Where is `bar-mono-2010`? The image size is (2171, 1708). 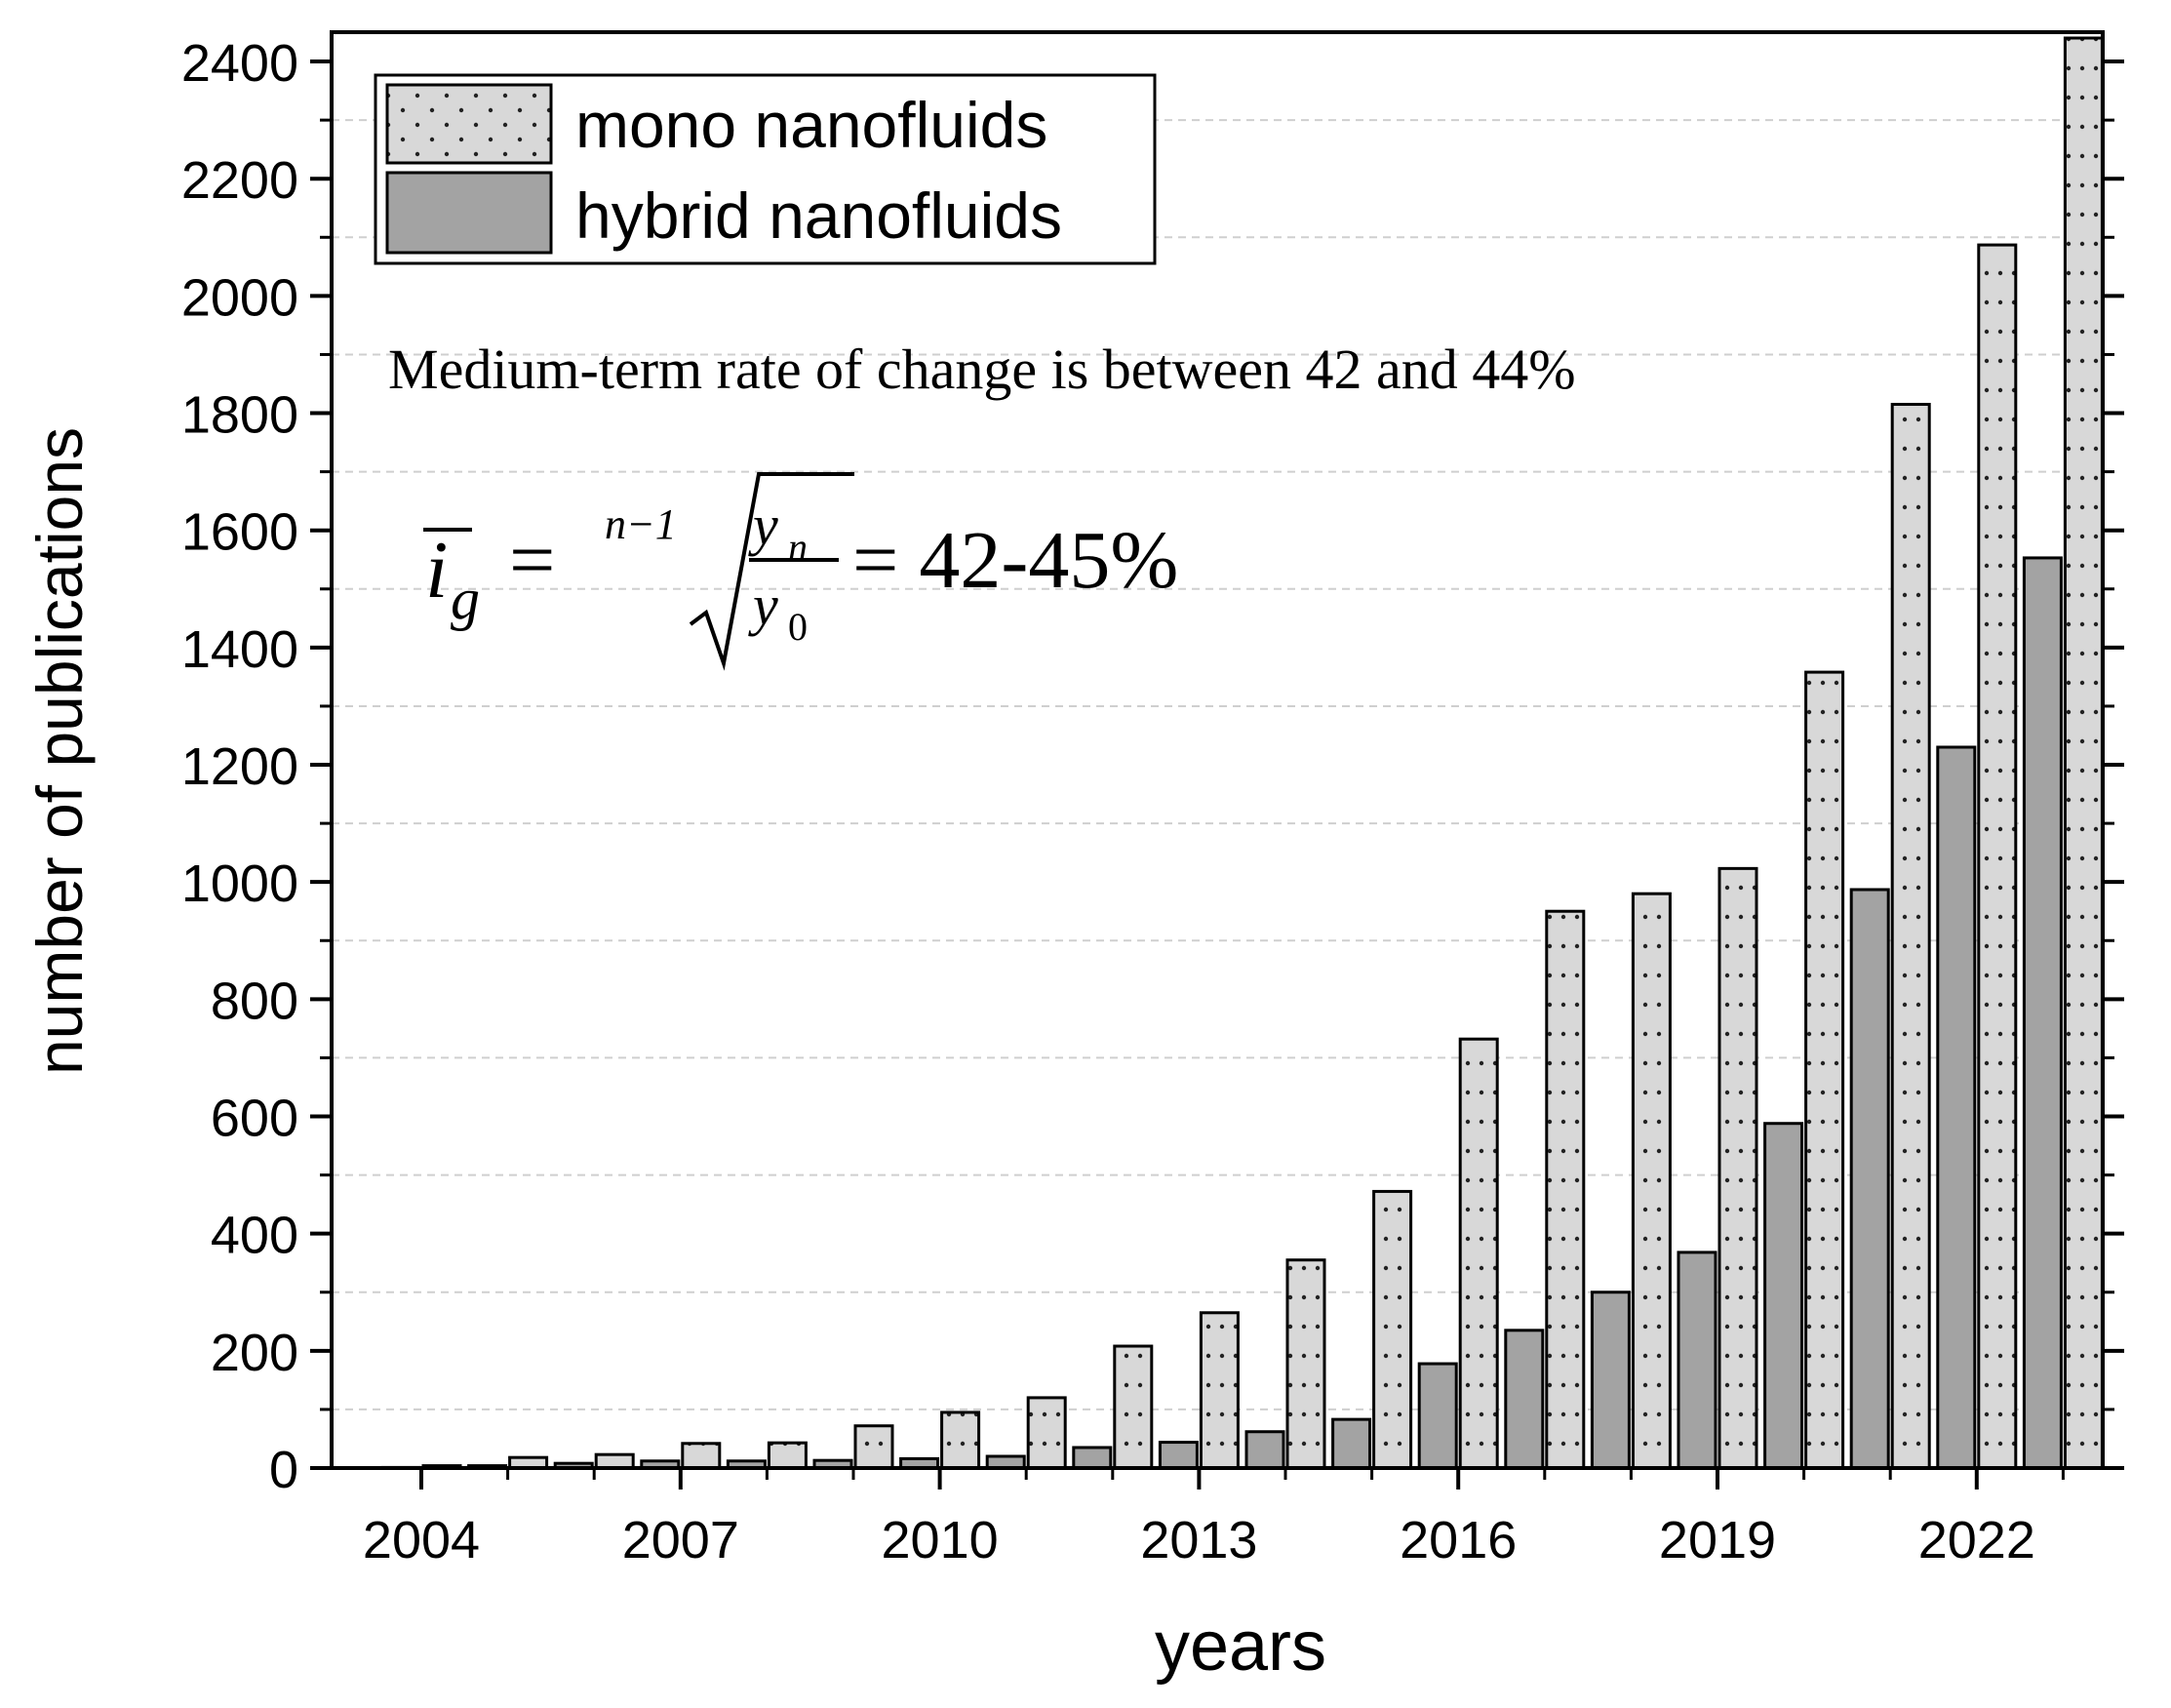 bar-mono-2010 is located at coordinates (960, 1440).